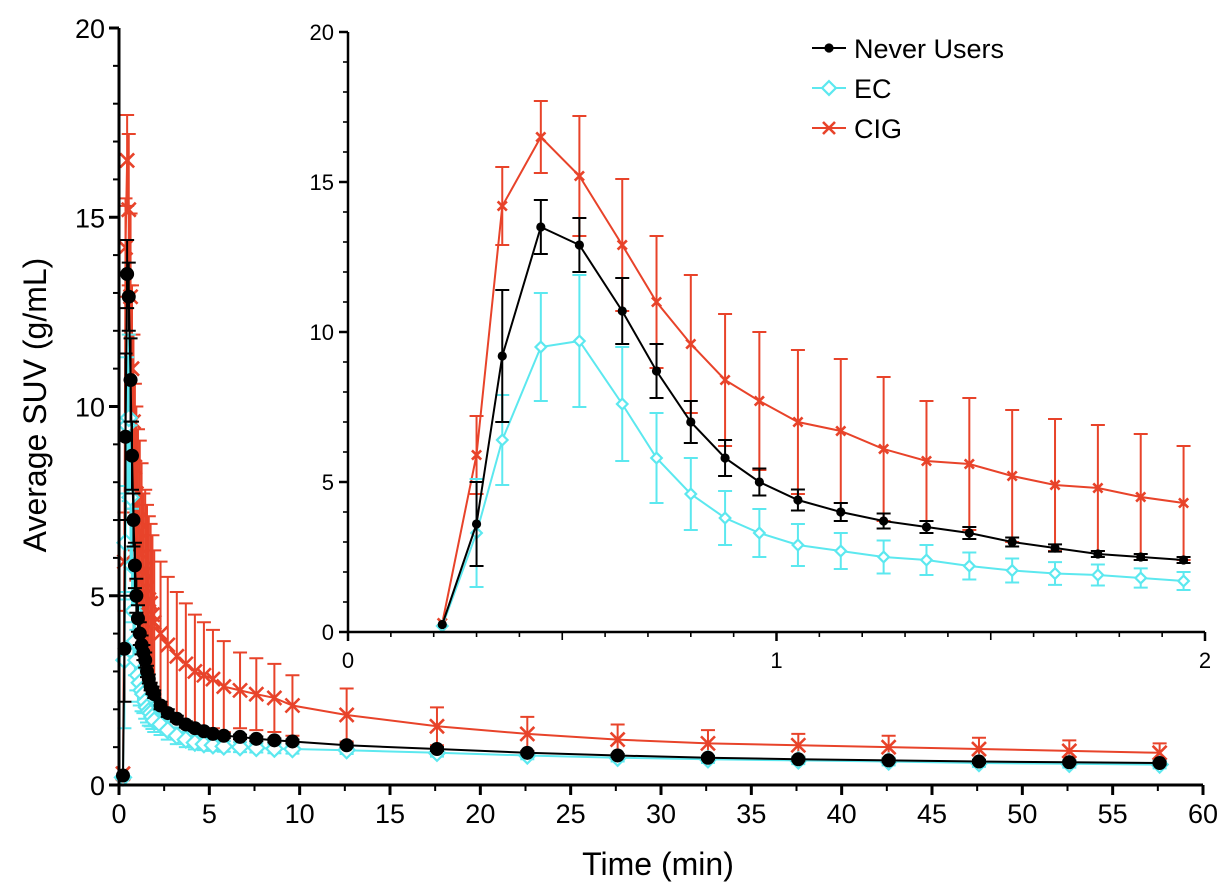  Describe the element at coordinates (658, 864) in the screenshot. I see `x-axis-label: Time (min)` at that location.